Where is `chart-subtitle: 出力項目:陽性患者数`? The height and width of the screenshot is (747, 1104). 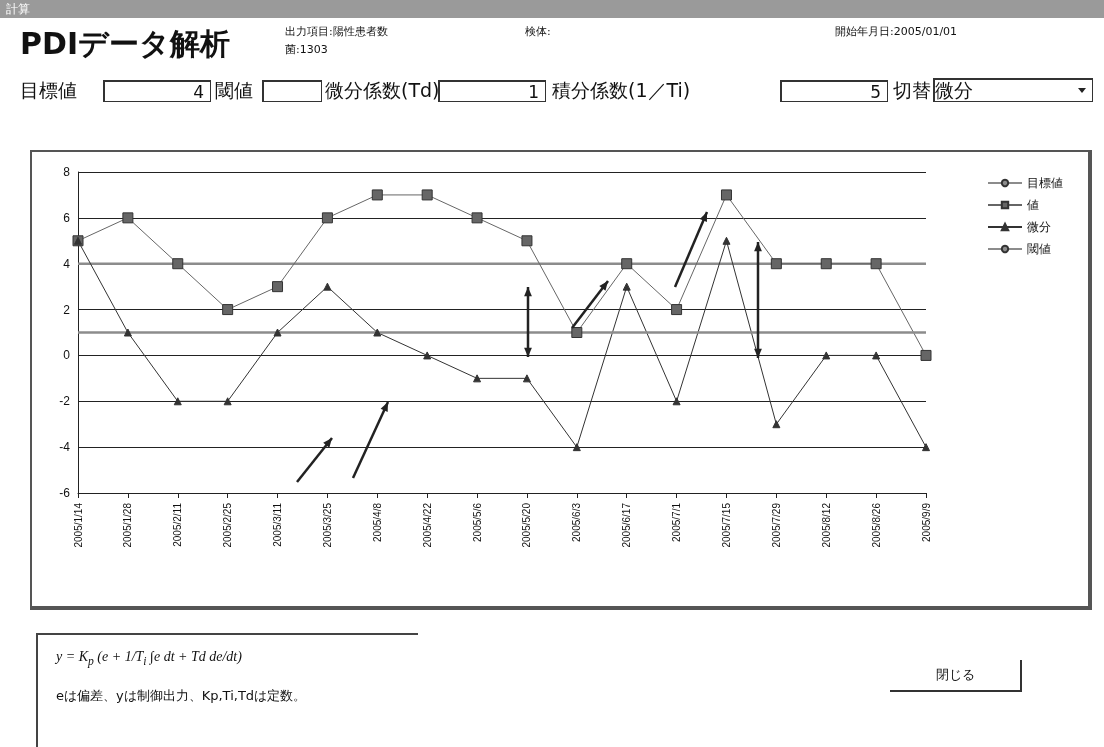
chart-subtitle: 出力項目:陽性患者数 is located at coordinates (336, 31).